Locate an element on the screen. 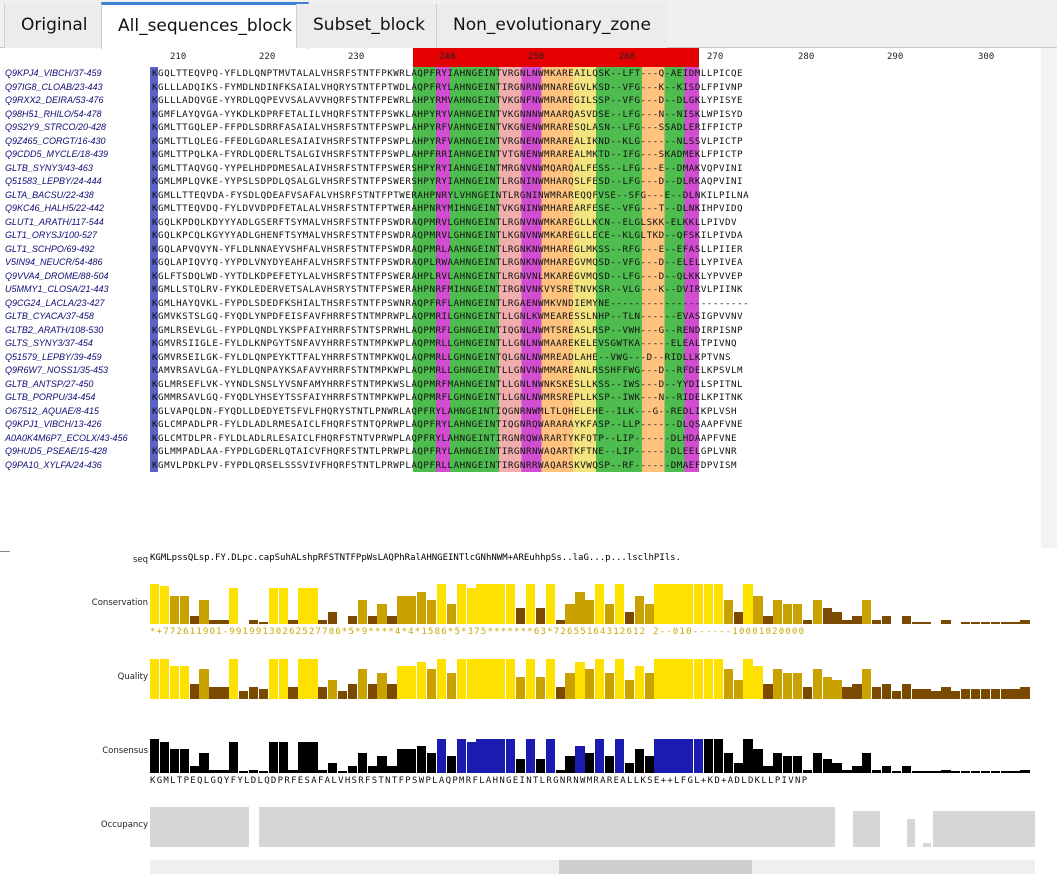 The width and height of the screenshot is (1057, 874). sequence-id: GLUT1_ARATH/117-544 is located at coordinates (54, 221).